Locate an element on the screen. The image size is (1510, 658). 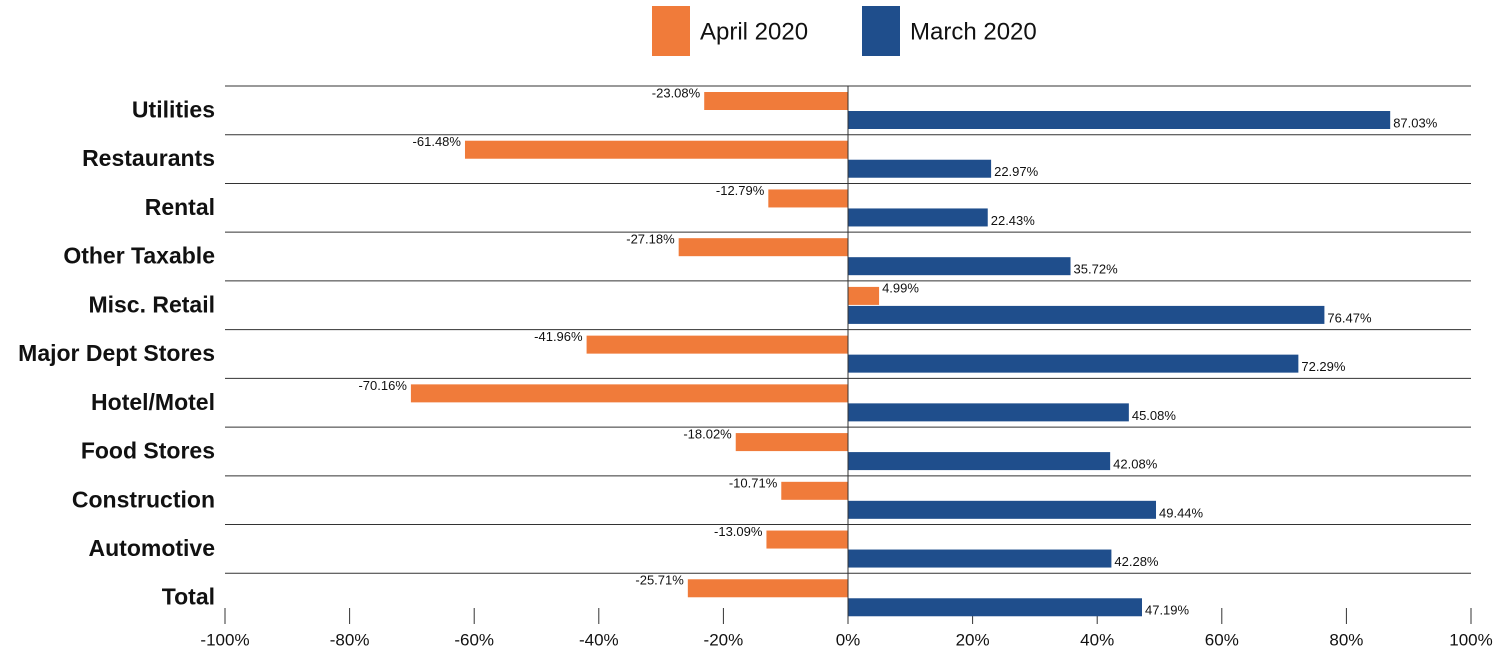
category-label: Automotive is located at coordinates (152, 548).